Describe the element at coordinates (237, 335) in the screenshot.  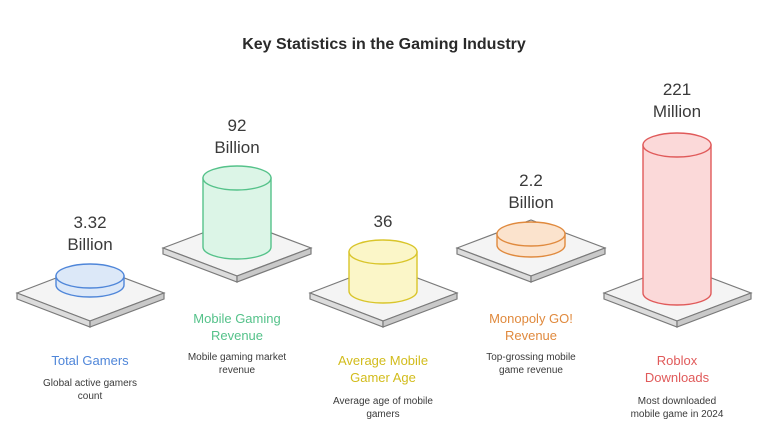
I see `stat-label-2-line2: Revenue` at that location.